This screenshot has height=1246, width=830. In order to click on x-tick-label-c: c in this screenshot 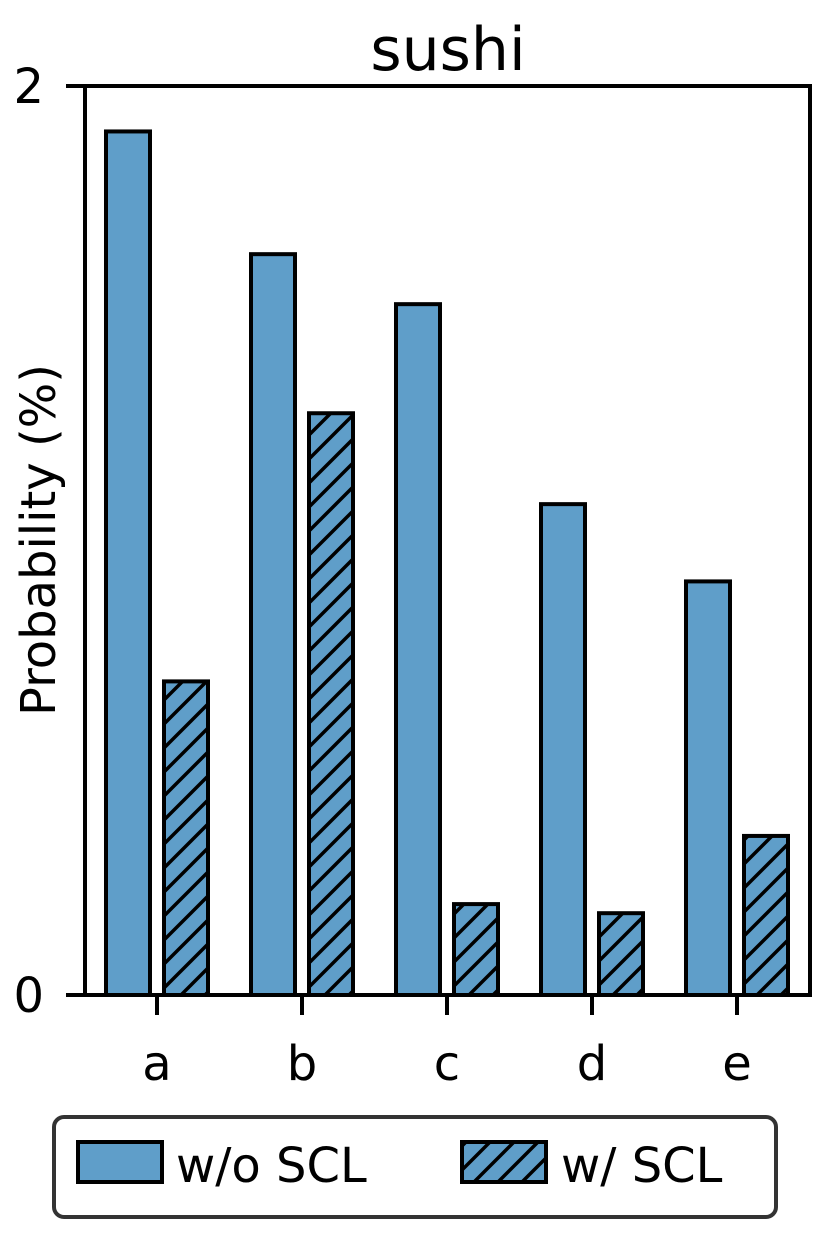, I will do `click(447, 1064)`.